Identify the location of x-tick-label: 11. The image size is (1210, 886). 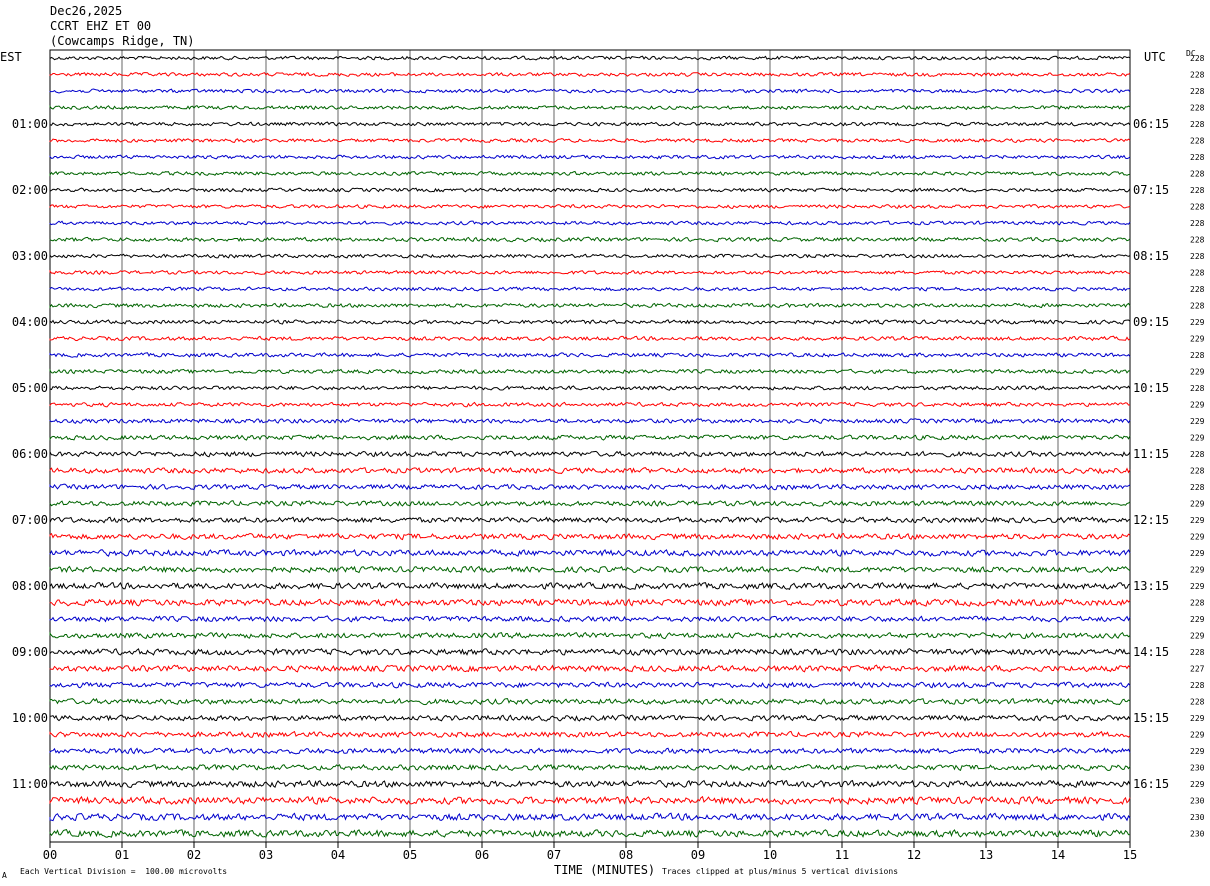
(842, 855).